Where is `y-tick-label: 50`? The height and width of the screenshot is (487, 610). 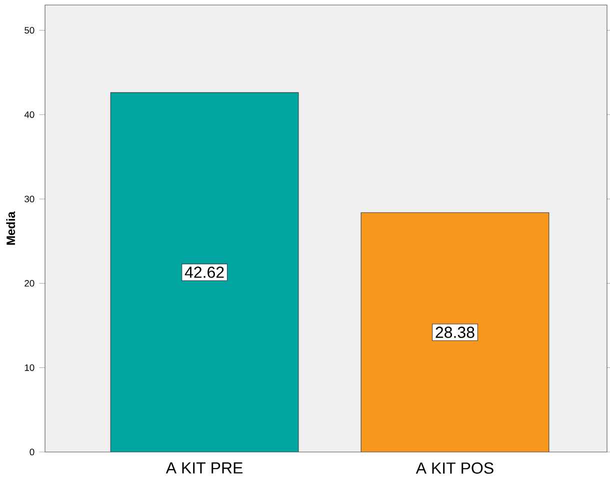
y-tick-label: 50 is located at coordinates (29, 30).